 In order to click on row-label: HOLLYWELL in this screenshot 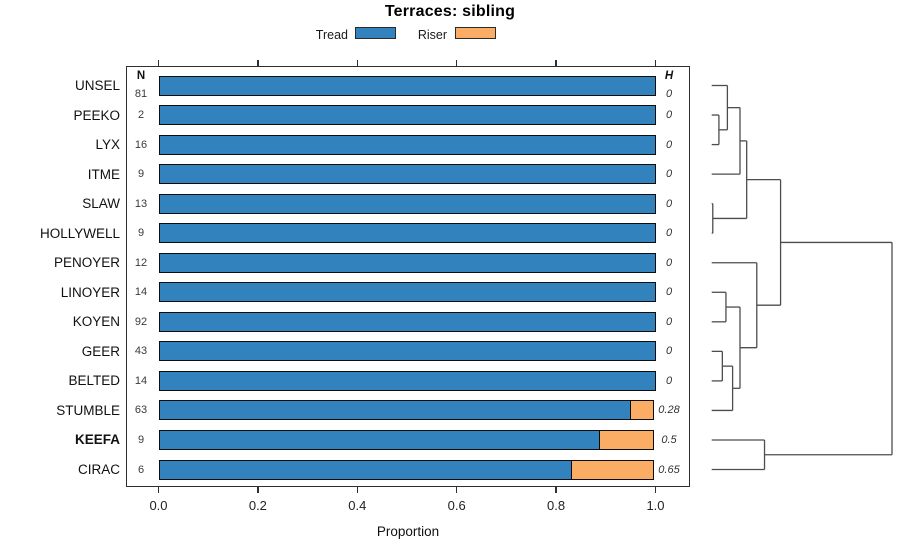, I will do `click(79, 233)`.